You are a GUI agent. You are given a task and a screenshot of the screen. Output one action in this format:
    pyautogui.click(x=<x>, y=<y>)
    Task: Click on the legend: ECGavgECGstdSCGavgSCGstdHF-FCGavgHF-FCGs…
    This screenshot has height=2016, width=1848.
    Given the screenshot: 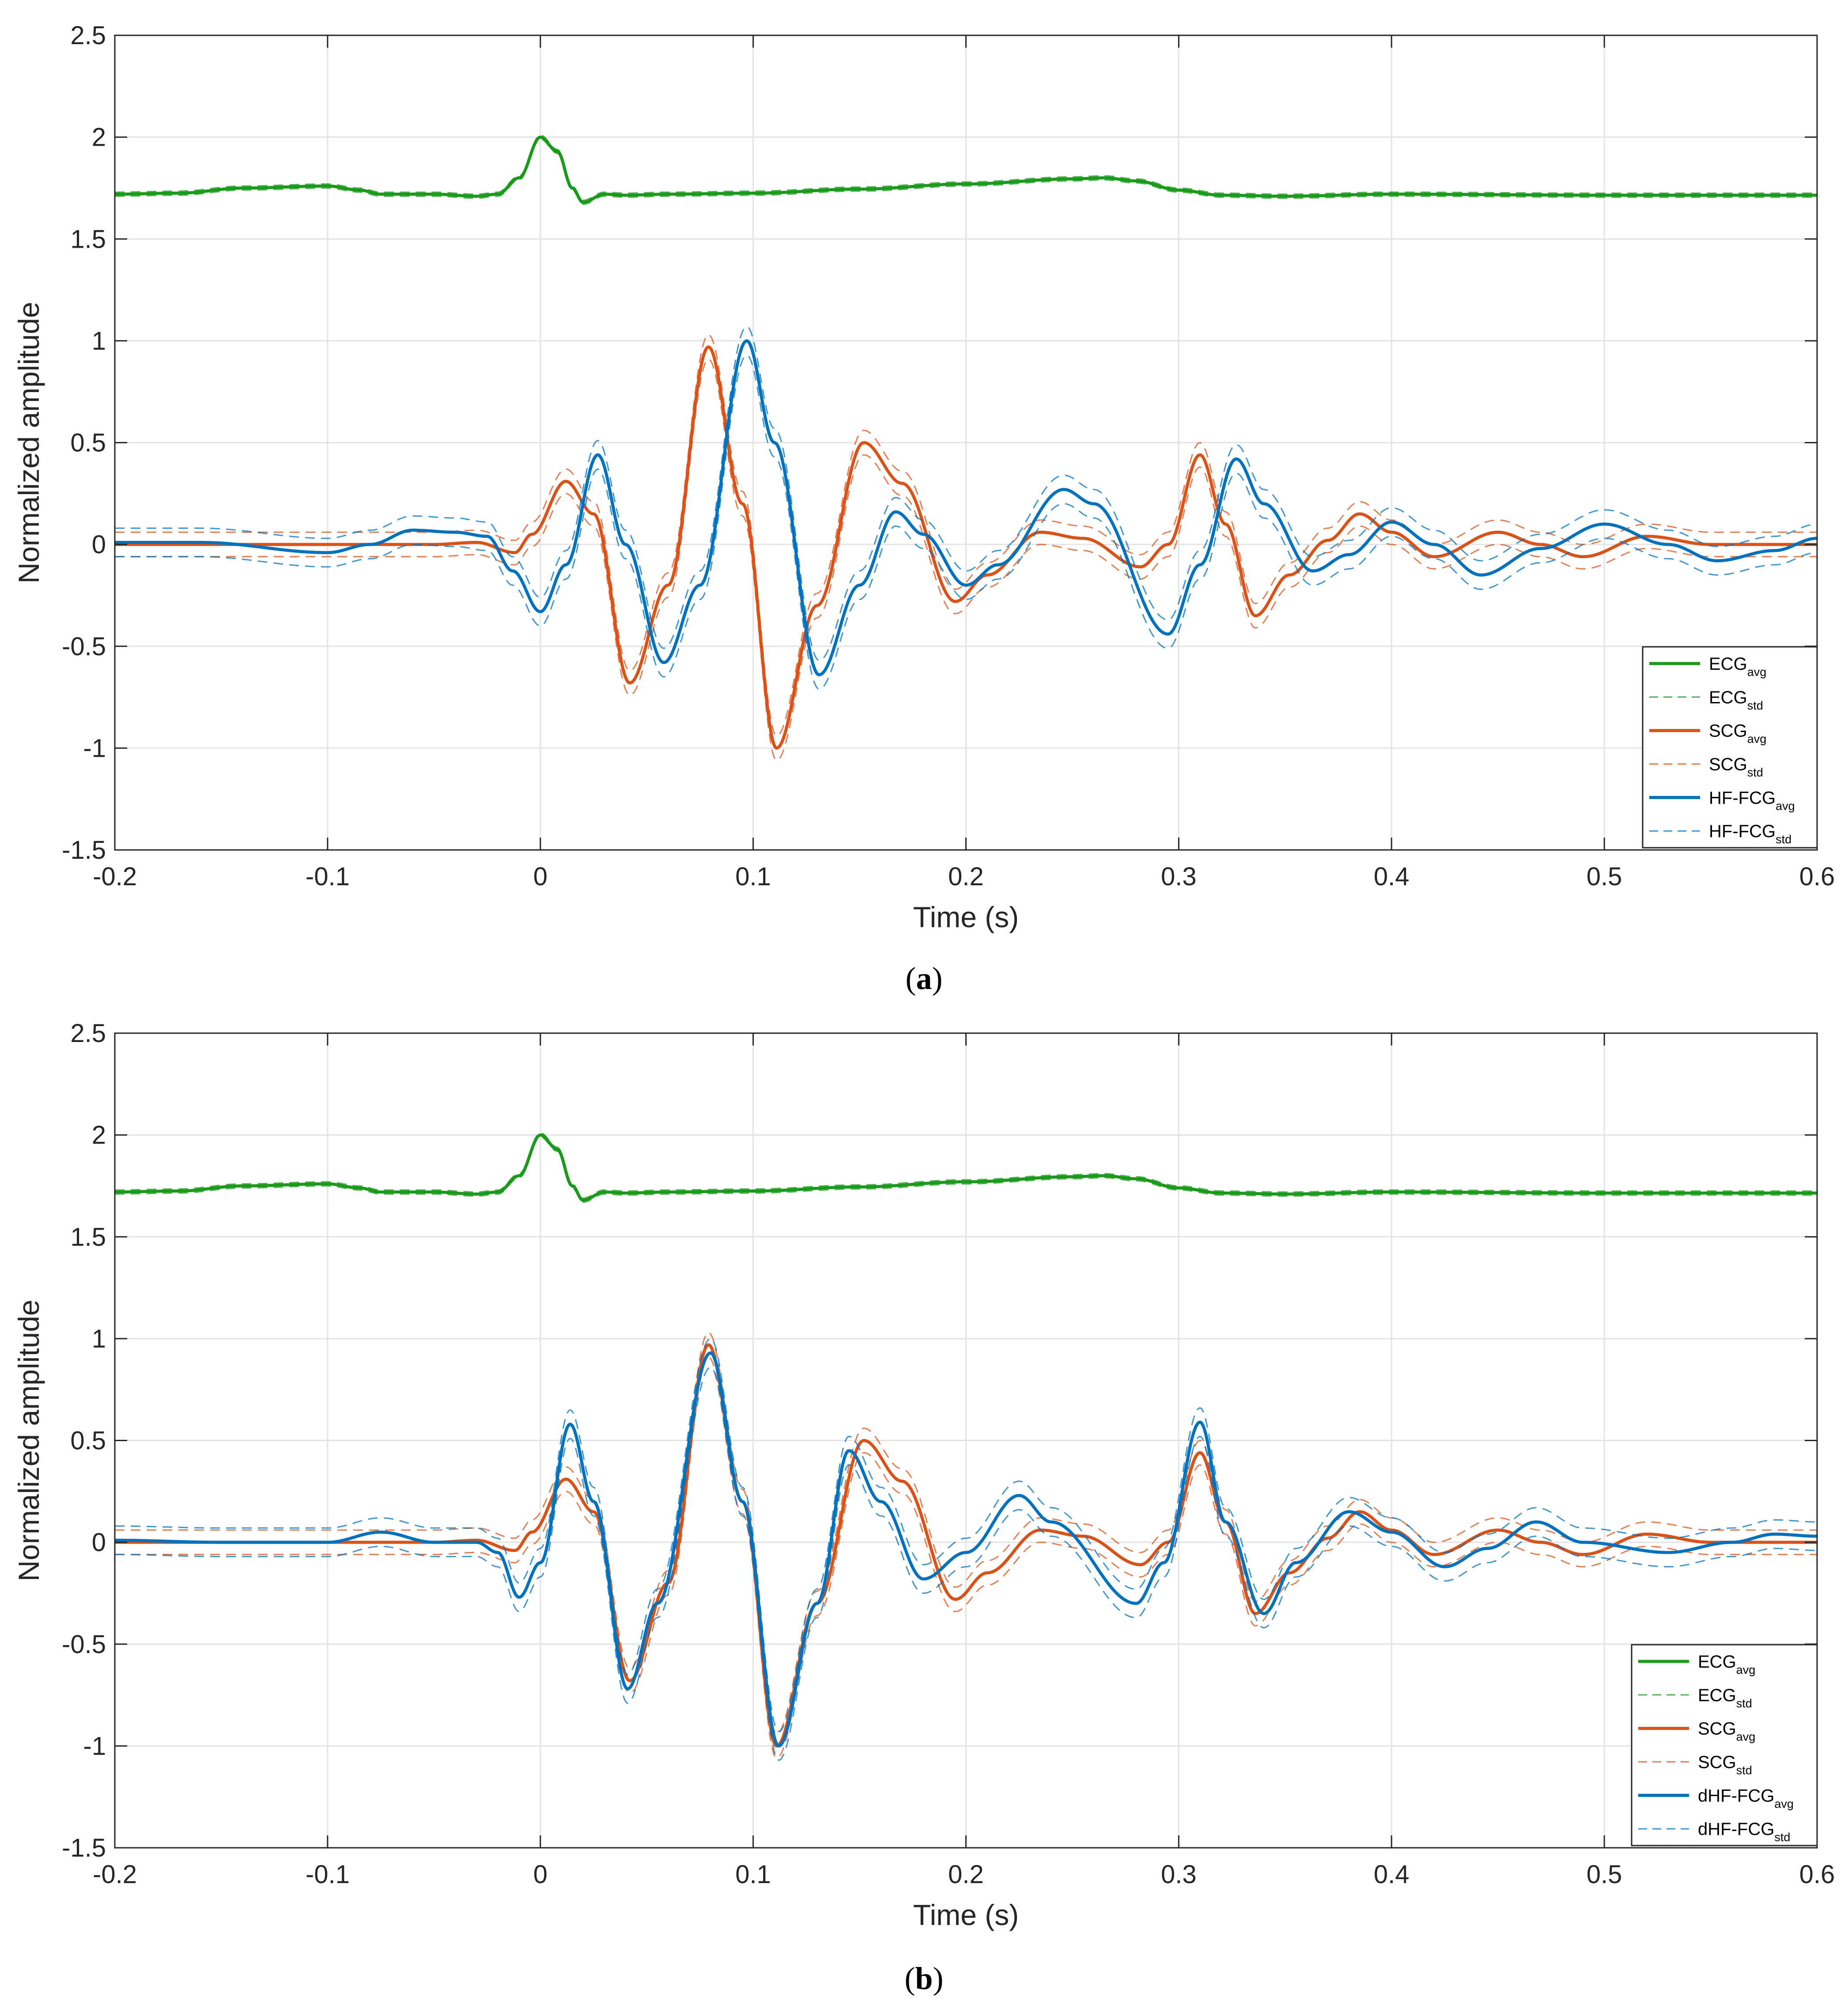 What is the action you would take?
    pyautogui.click(x=1730, y=747)
    